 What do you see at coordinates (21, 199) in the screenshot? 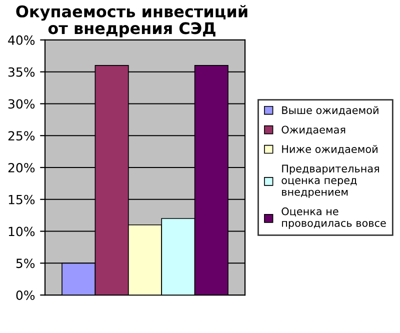
I see `y-tick-label: 15%` at bounding box center [21, 199].